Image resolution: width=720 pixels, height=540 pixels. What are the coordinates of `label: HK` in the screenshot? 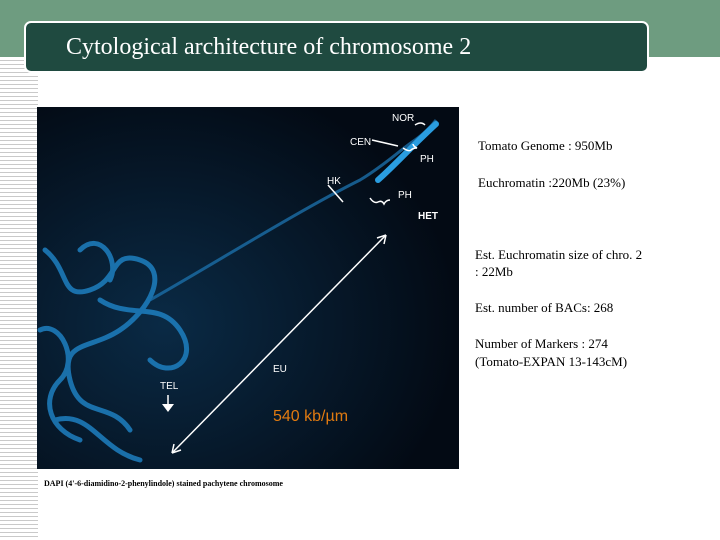 It's located at (334, 181).